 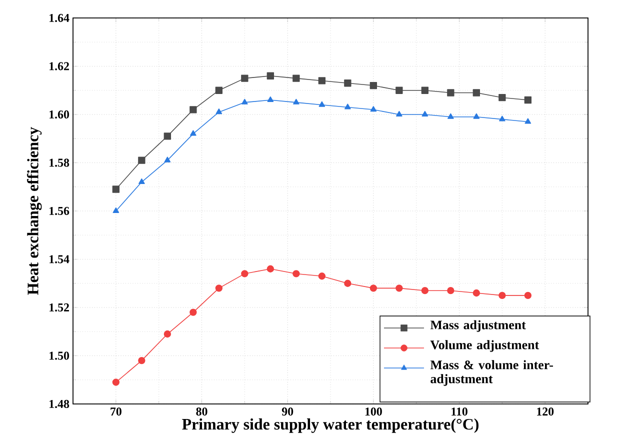 What do you see at coordinates (60, 259) in the screenshot?
I see `y-tick-label: 1.54` at bounding box center [60, 259].